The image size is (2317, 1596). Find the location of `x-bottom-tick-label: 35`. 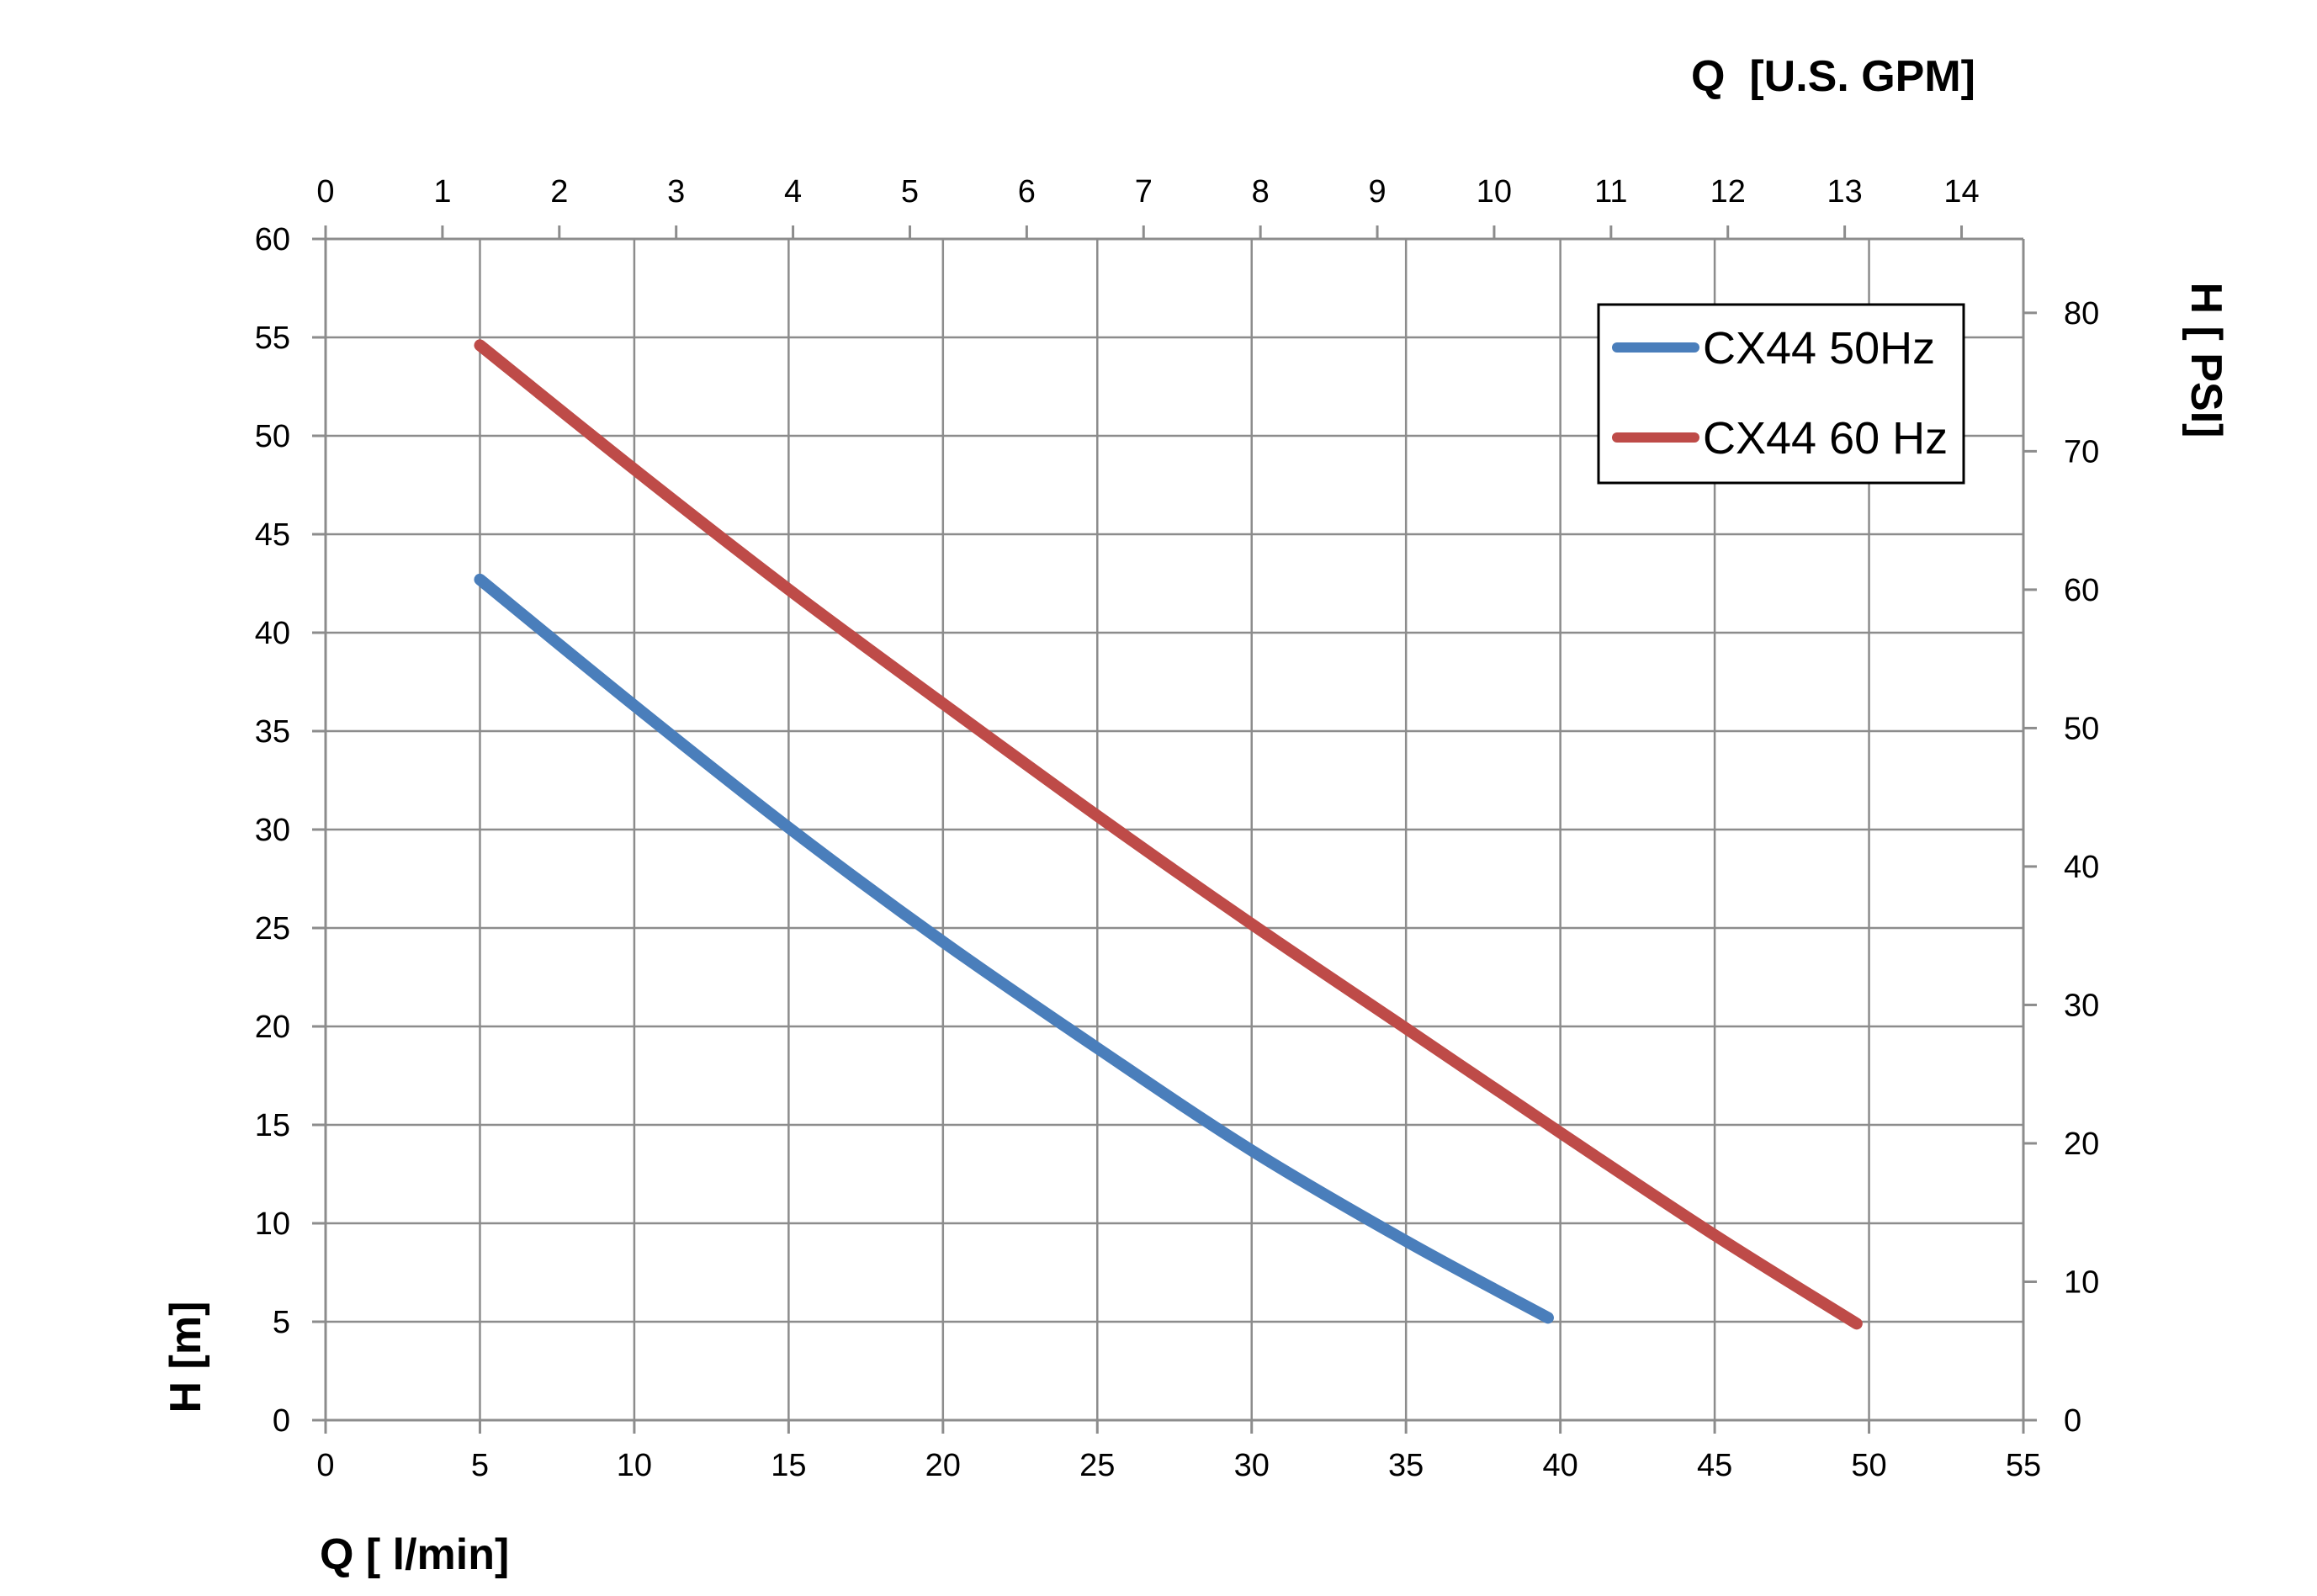

x-bottom-tick-label: 35 is located at coordinates (1406, 1465).